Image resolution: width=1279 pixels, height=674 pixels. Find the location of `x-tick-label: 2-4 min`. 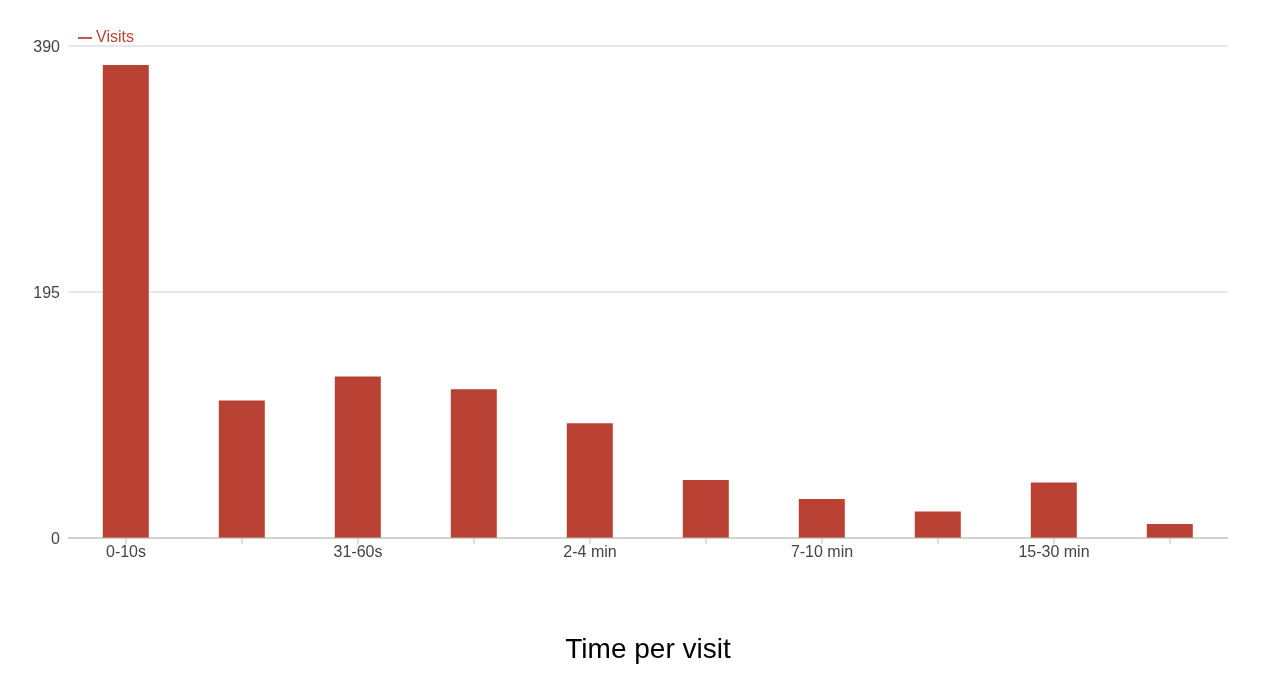

x-tick-label: 2-4 min is located at coordinates (590, 552).